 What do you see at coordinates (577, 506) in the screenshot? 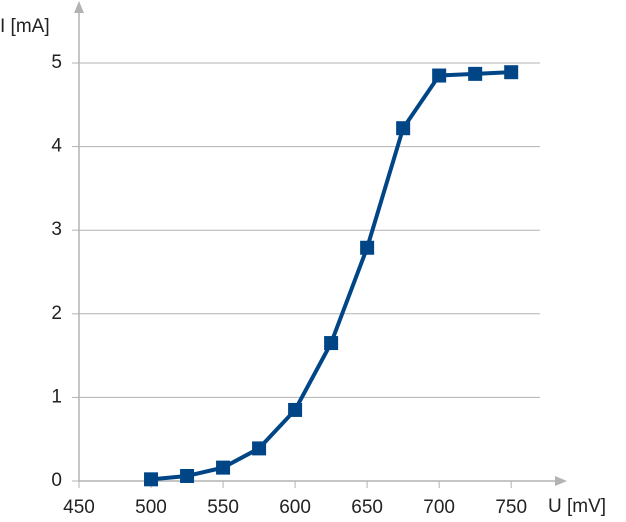
I see `x-axis-label: U [mV]` at bounding box center [577, 506].